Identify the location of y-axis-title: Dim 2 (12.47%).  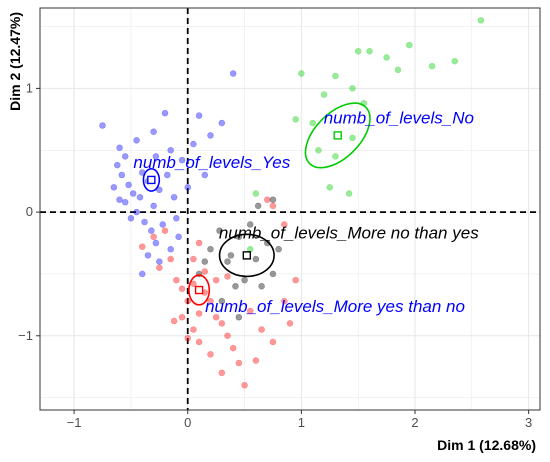
(15, 61).